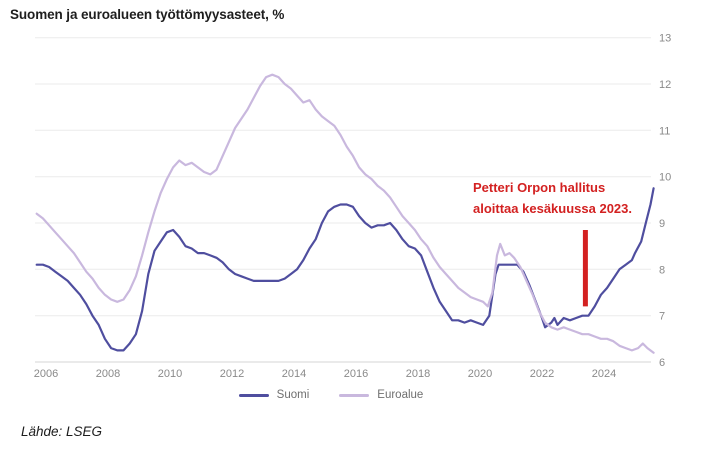  Describe the element at coordinates (46, 374) in the screenshot. I see `svg-text: 2006` at that location.